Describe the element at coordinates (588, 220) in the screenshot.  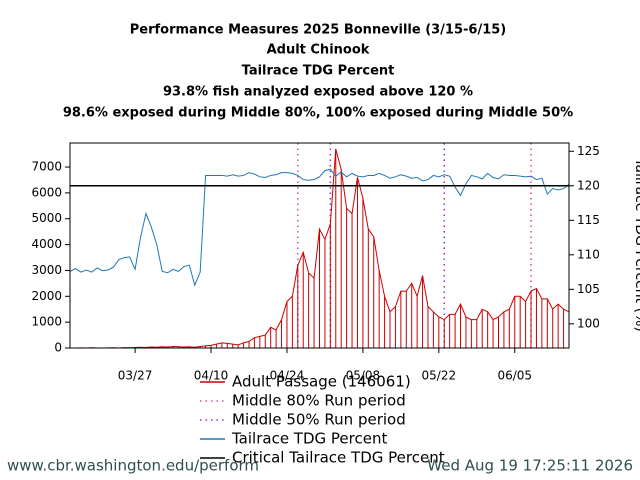
I see `y2-tick-label: 115` at that location.